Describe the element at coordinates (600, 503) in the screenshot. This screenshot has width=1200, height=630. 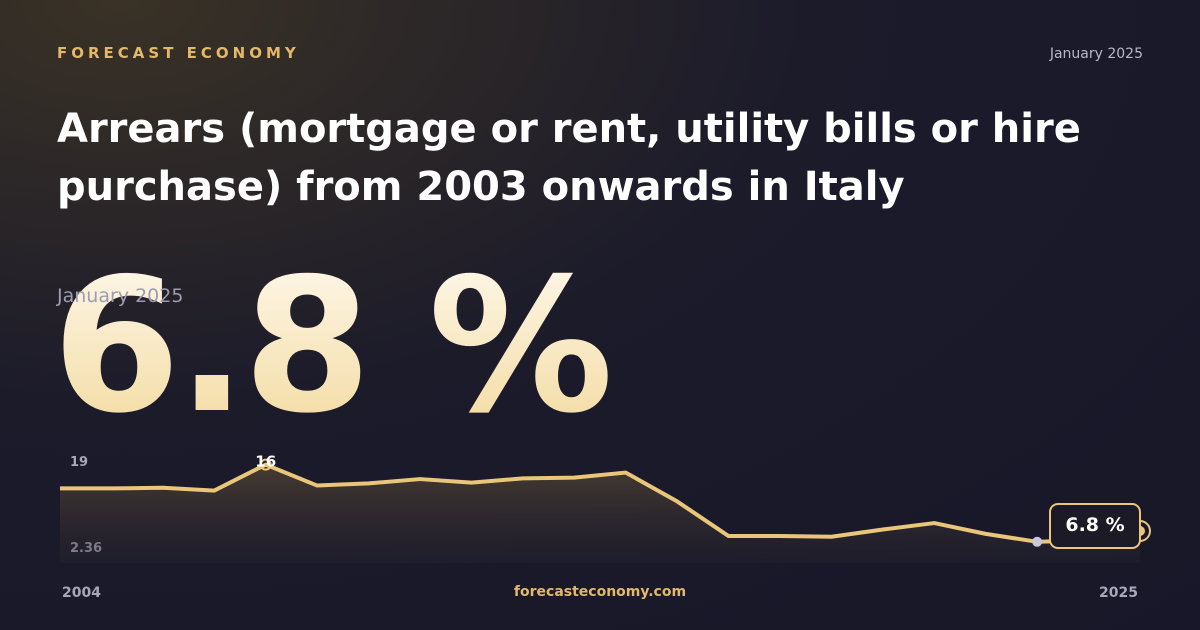
I see `line` at that location.